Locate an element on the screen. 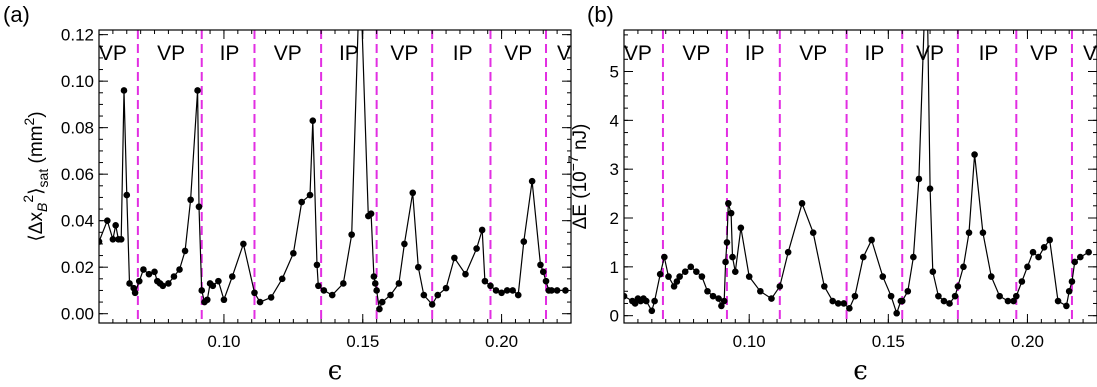  y-axis-label-part: ⟩ is located at coordinates (36, 190).